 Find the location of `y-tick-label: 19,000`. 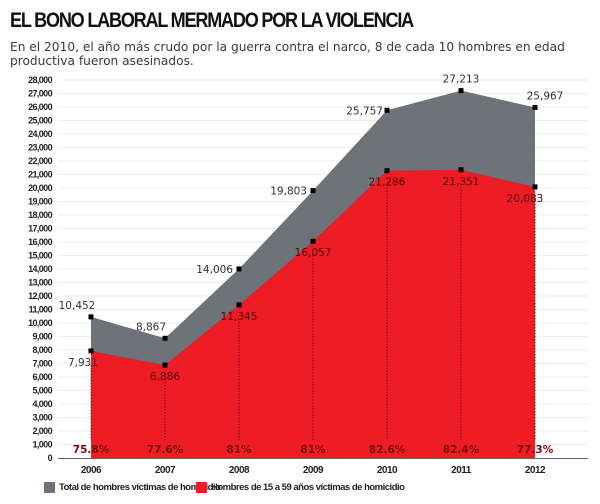

y-tick-label: 19,000 is located at coordinates (40, 202).